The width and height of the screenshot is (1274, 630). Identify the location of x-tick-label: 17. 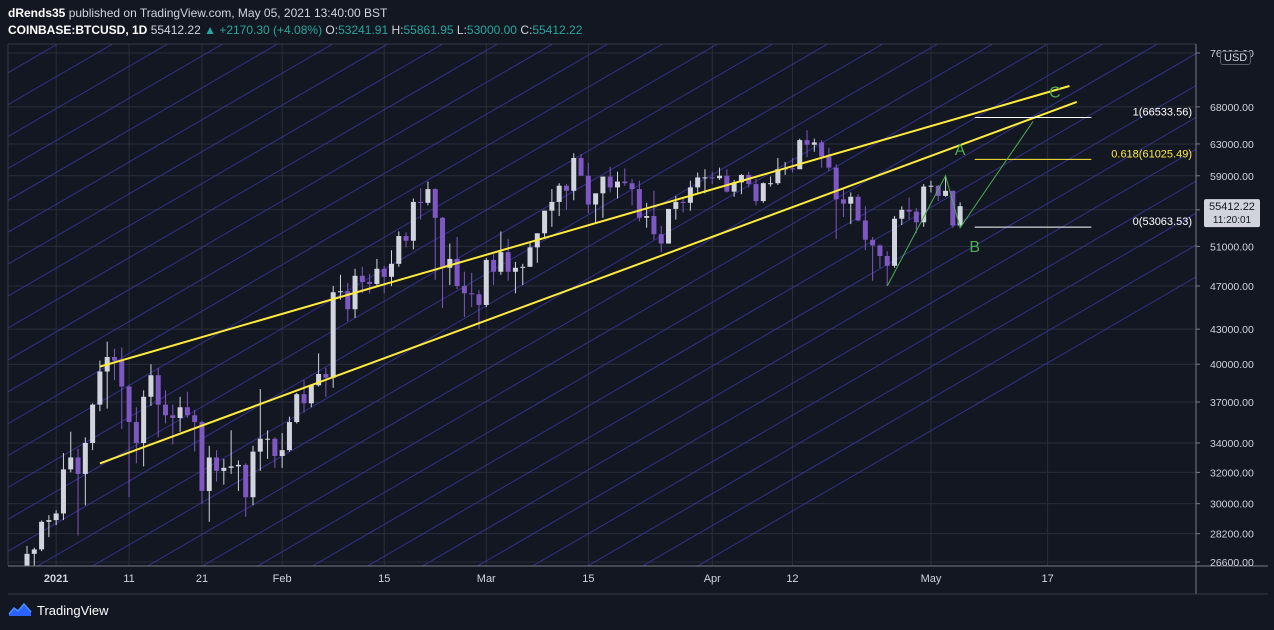
(1047, 579).